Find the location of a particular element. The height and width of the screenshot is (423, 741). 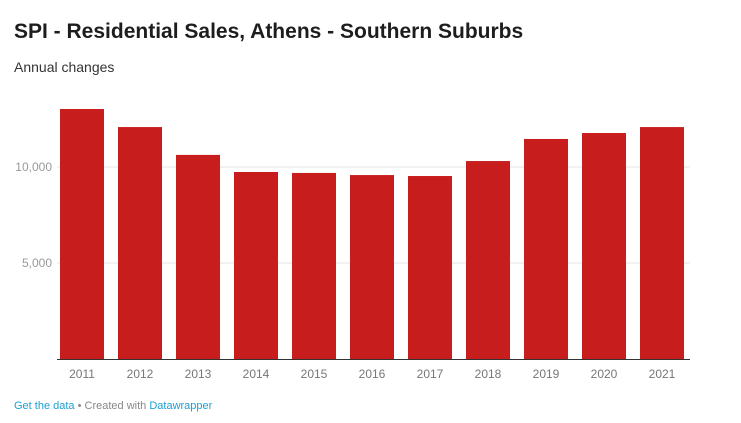

x-tick-label: 2015 is located at coordinates (314, 374).